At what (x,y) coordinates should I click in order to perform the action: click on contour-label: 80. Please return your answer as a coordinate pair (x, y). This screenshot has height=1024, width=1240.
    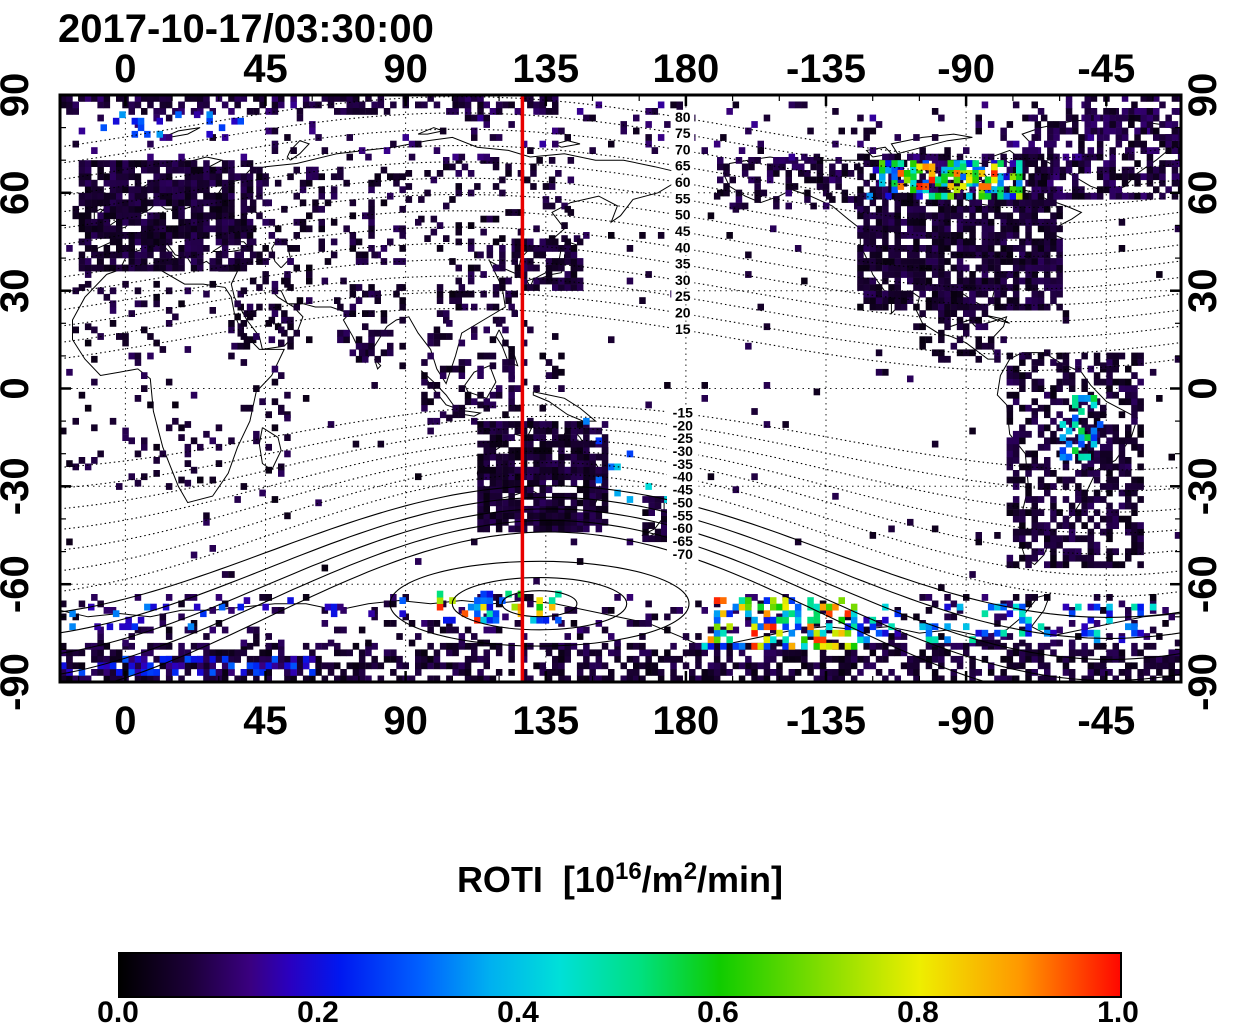
    Looking at the image, I should click on (683, 117).